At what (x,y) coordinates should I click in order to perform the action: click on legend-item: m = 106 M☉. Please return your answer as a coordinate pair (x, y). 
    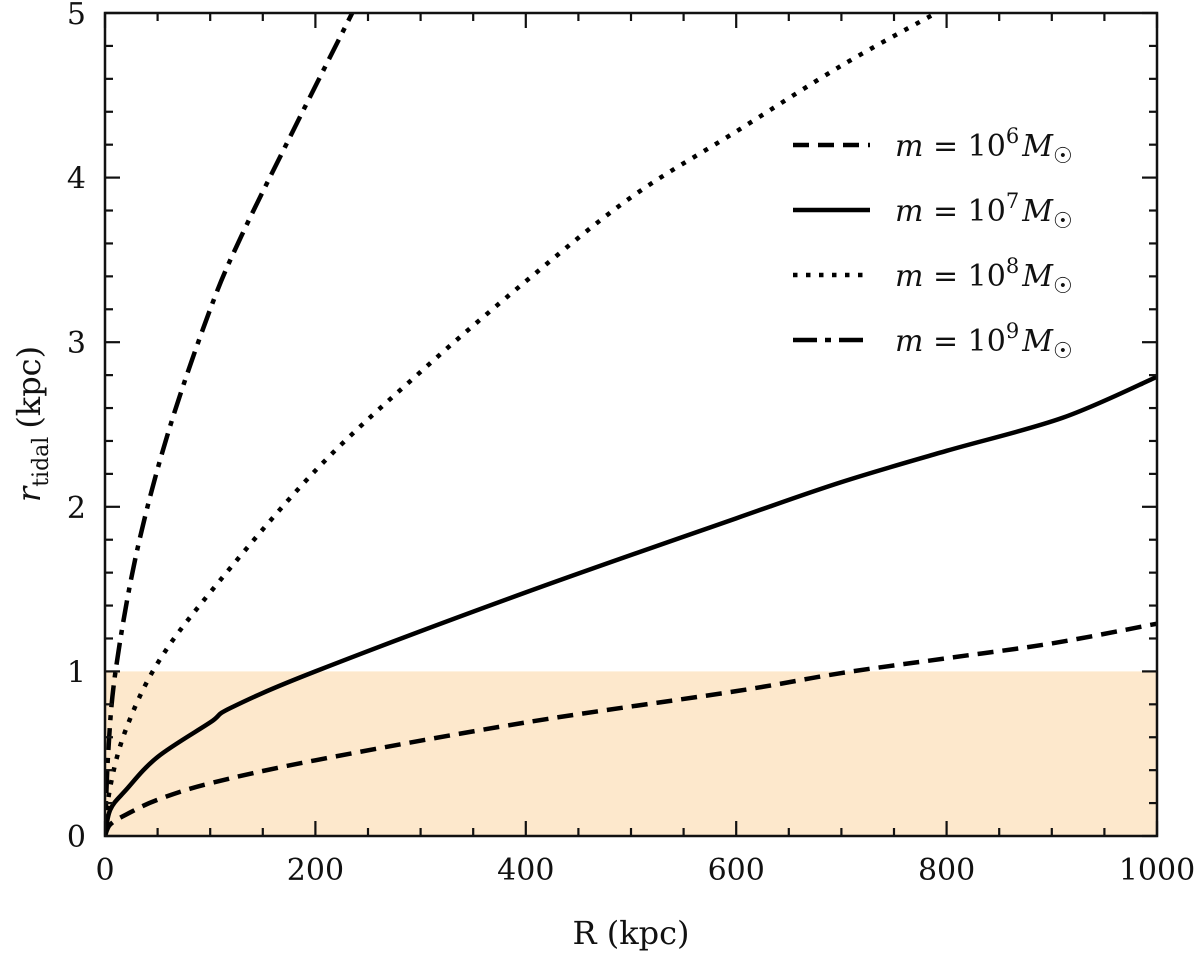
    Looking at the image, I should click on (933, 146).